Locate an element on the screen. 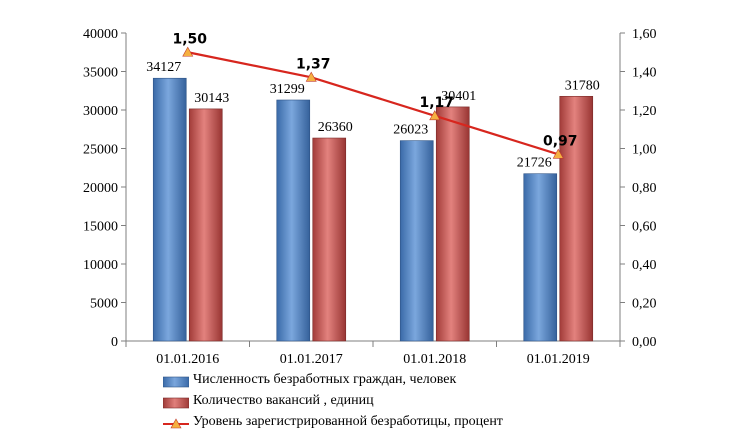  x-tick-label: 01.01.2016 is located at coordinates (187, 359).